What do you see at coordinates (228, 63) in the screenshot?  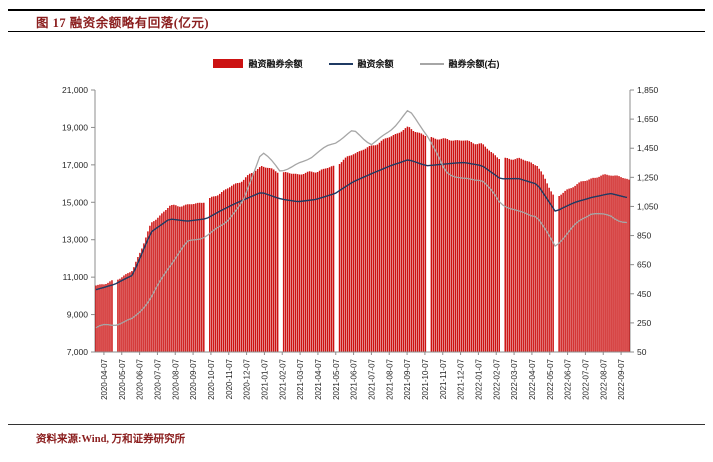 I see `bar-swatch-icon` at bounding box center [228, 63].